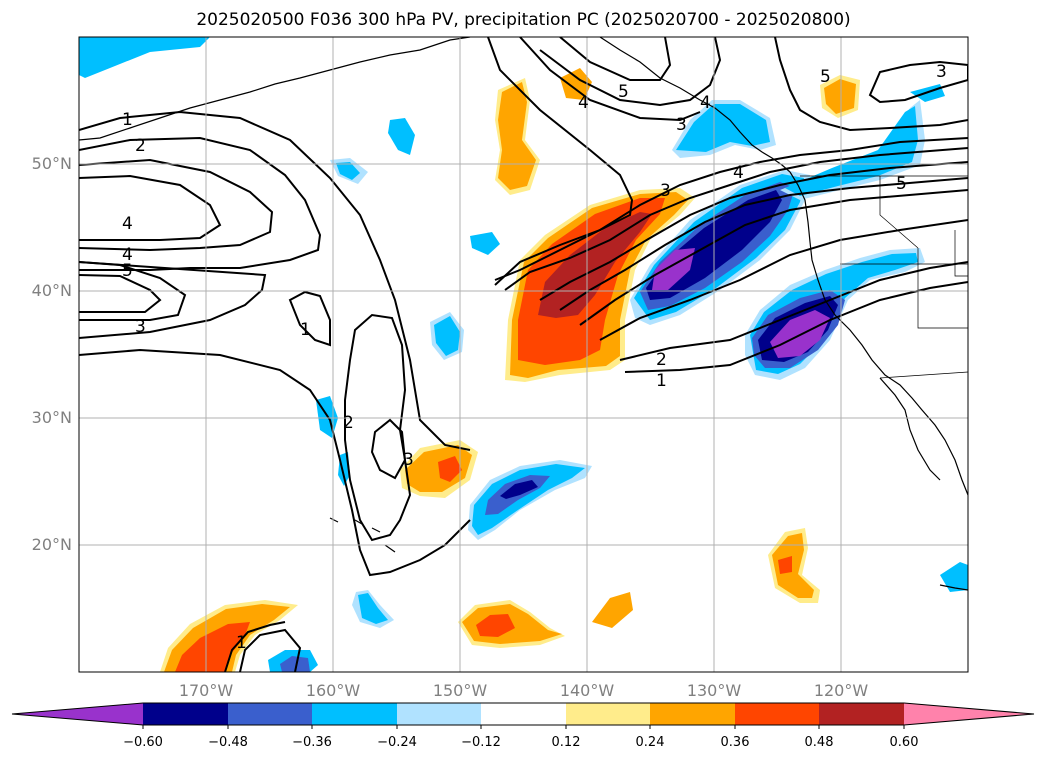 The height and width of the screenshot is (765, 1047). I want to click on coastline-north-america, so click(878, 333).